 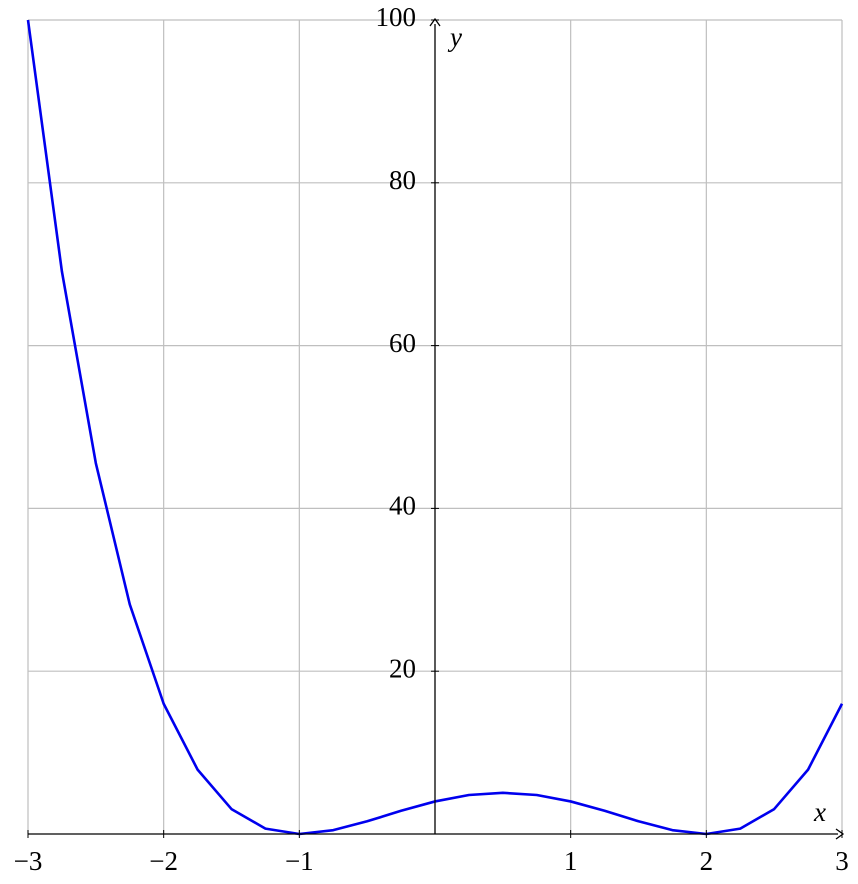 I want to click on y-tick-label: 20, so click(x=402, y=668).